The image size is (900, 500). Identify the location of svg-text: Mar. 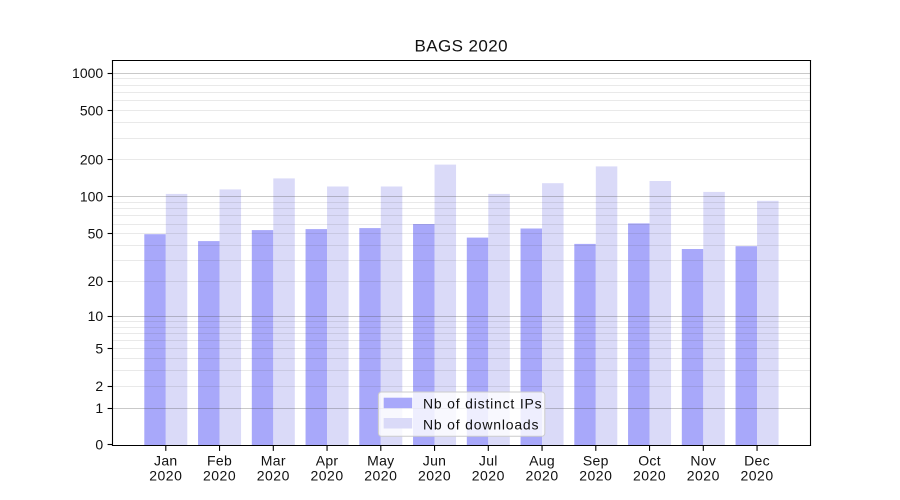
(273, 460).